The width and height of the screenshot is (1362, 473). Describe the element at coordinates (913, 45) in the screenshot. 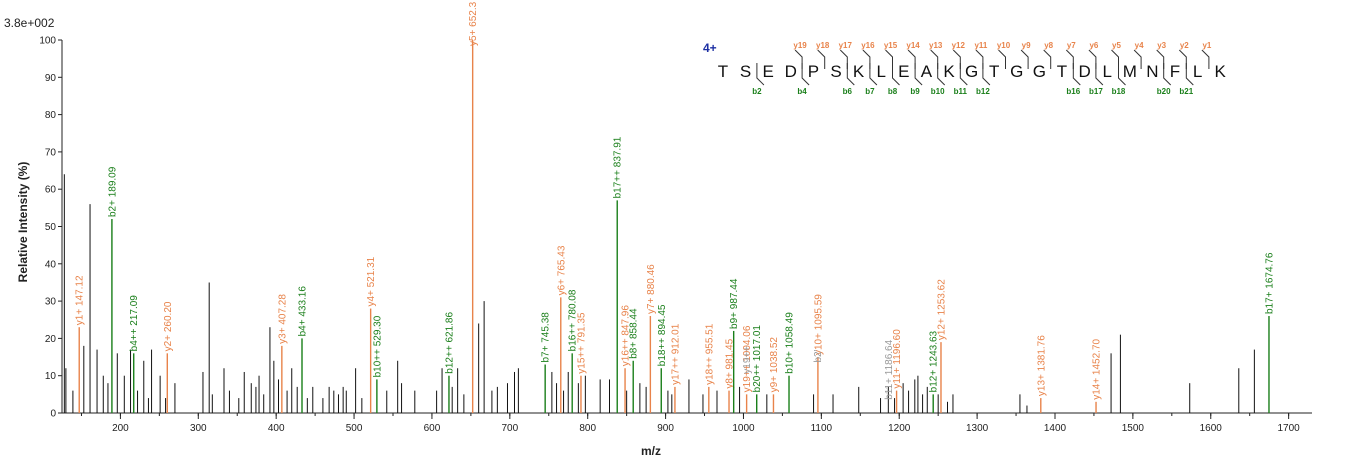

I see `y-ion-label: y14` at that location.